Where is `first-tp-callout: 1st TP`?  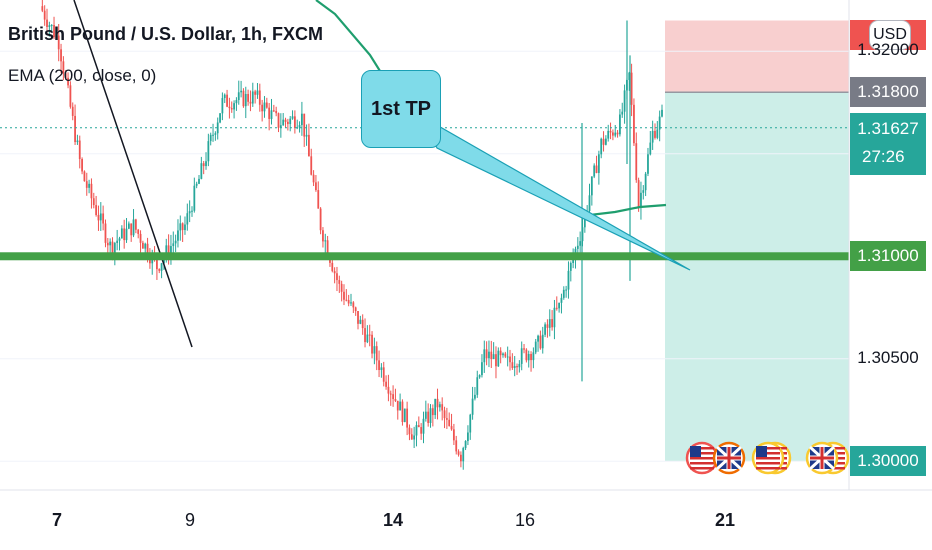 first-tp-callout: 1st TP is located at coordinates (401, 109).